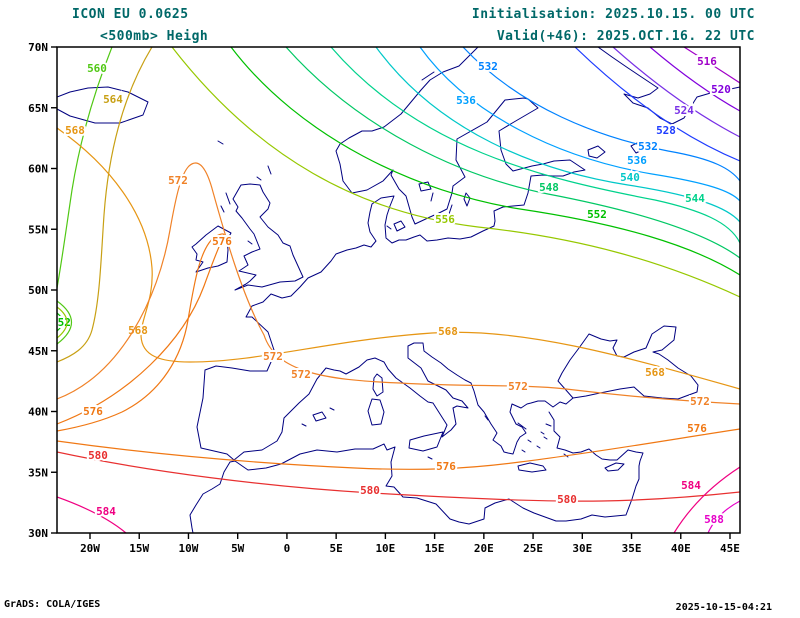 This screenshot has height=618, width=800. What do you see at coordinates (435, 548) in the screenshot?
I see `lon-label: 15E` at bounding box center [435, 548].